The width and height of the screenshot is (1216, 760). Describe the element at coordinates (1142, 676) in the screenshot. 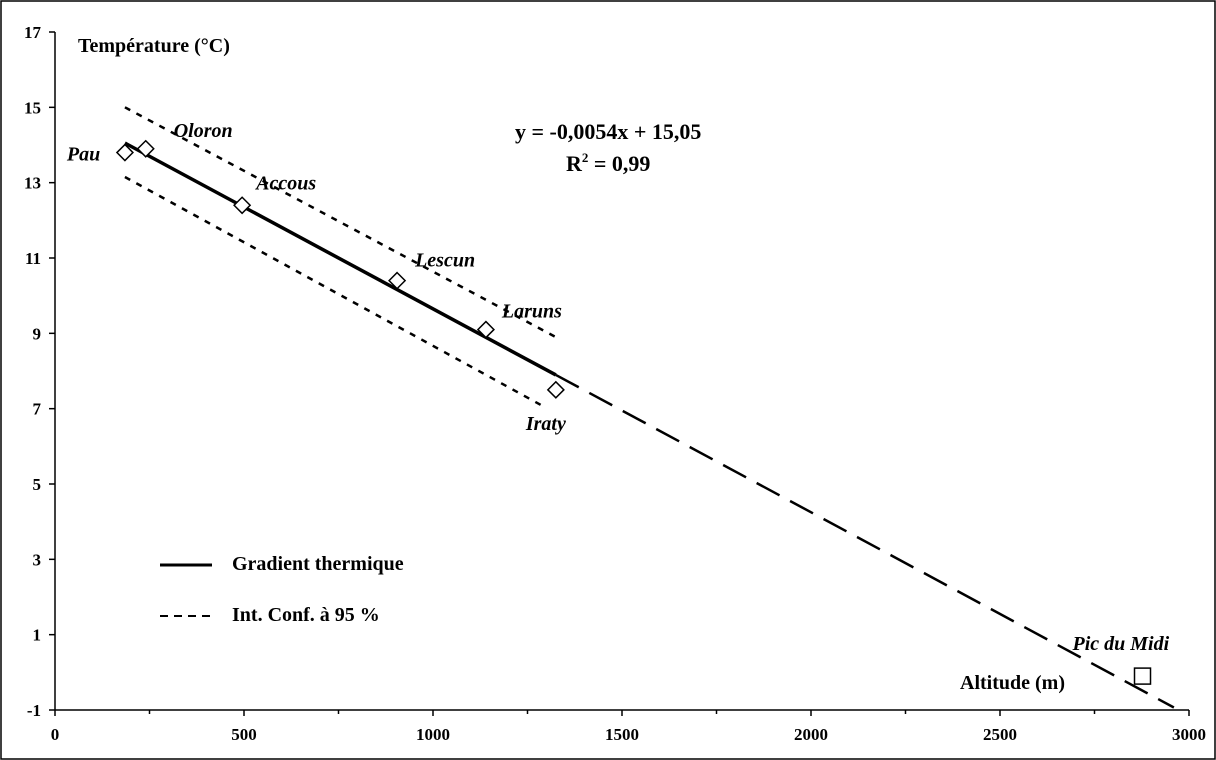

I see `data-point-pic-du-midi` at that location.